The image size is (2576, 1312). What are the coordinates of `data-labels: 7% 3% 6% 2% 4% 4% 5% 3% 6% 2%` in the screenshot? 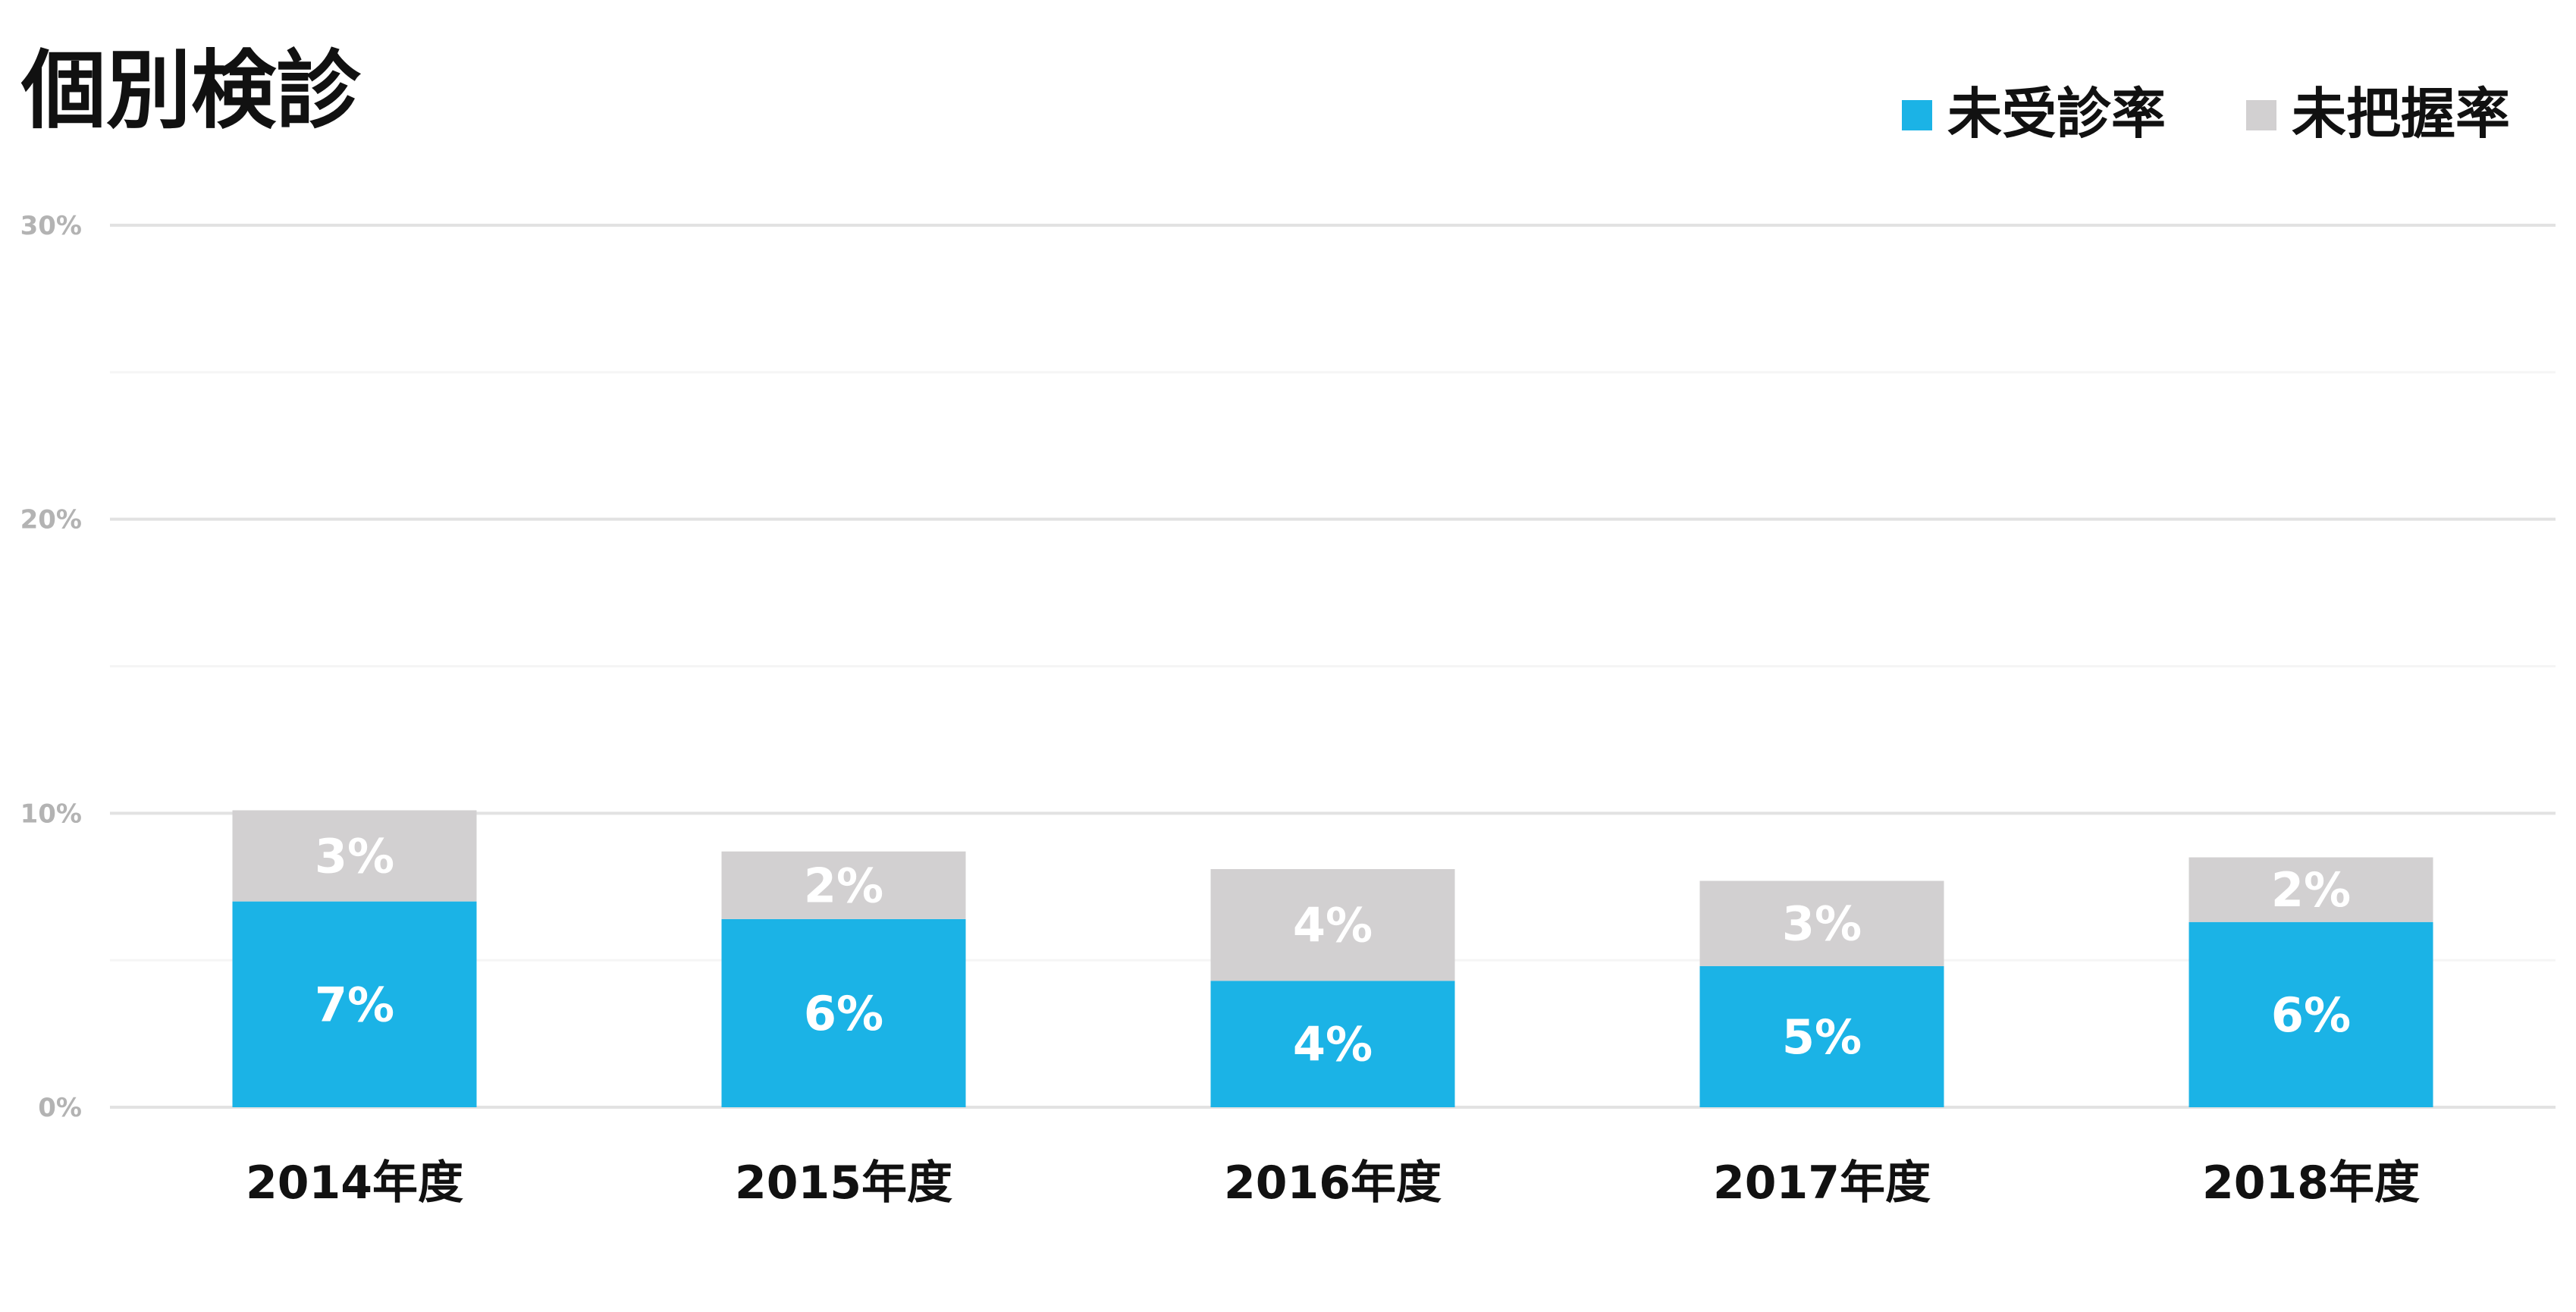 It's located at (1333, 950).